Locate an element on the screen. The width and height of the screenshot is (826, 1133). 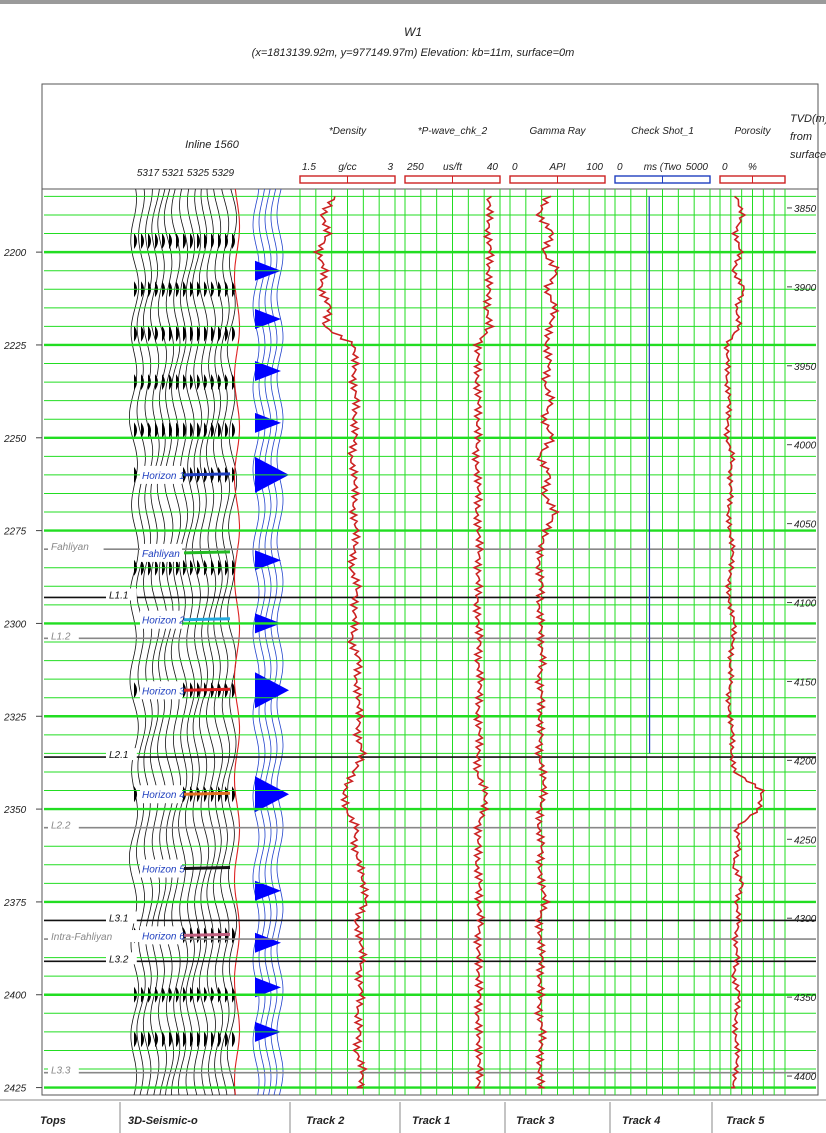
footer-label: 3D-Seismic-o is located at coordinates (163, 1121).